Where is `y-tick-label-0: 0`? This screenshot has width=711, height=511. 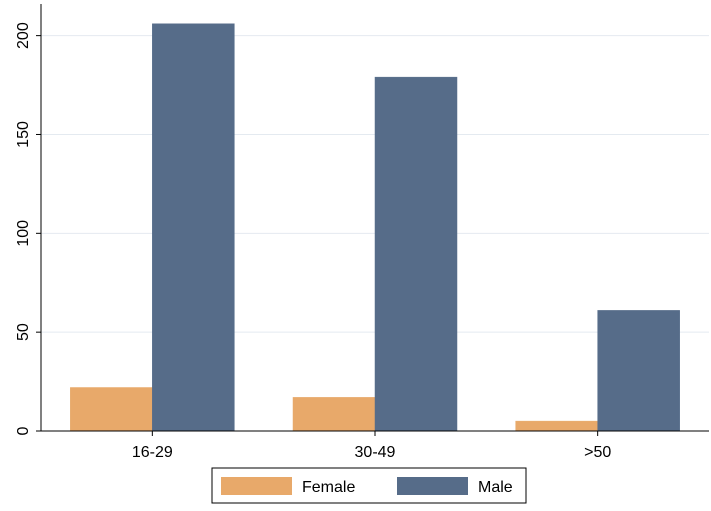 y-tick-label-0: 0 is located at coordinates (23, 430).